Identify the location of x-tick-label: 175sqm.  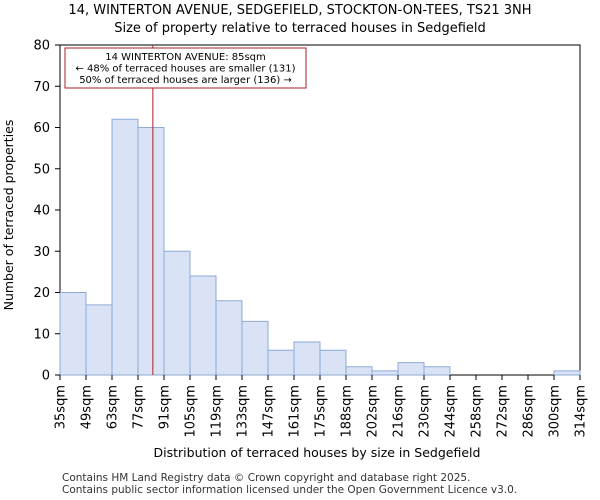
(321, 411).